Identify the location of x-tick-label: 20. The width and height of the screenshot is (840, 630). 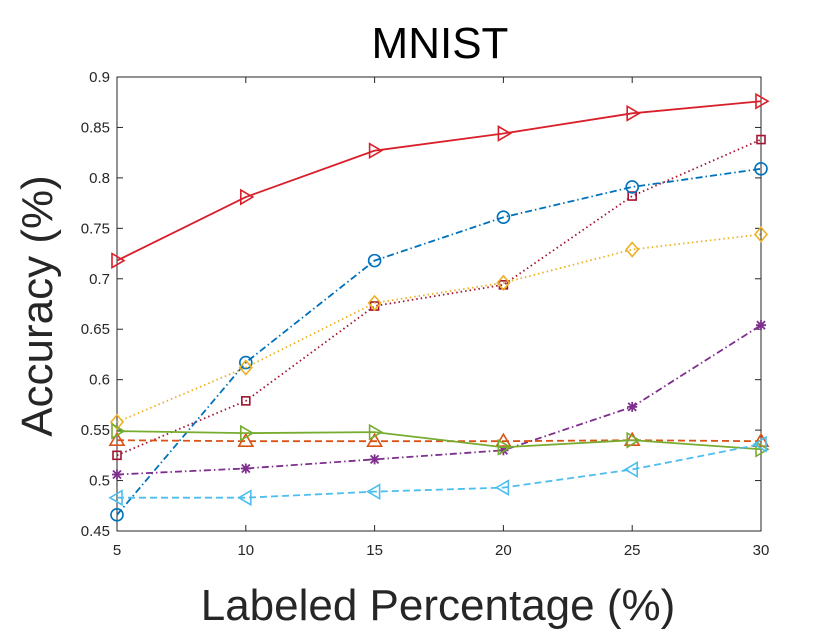
(503, 550).